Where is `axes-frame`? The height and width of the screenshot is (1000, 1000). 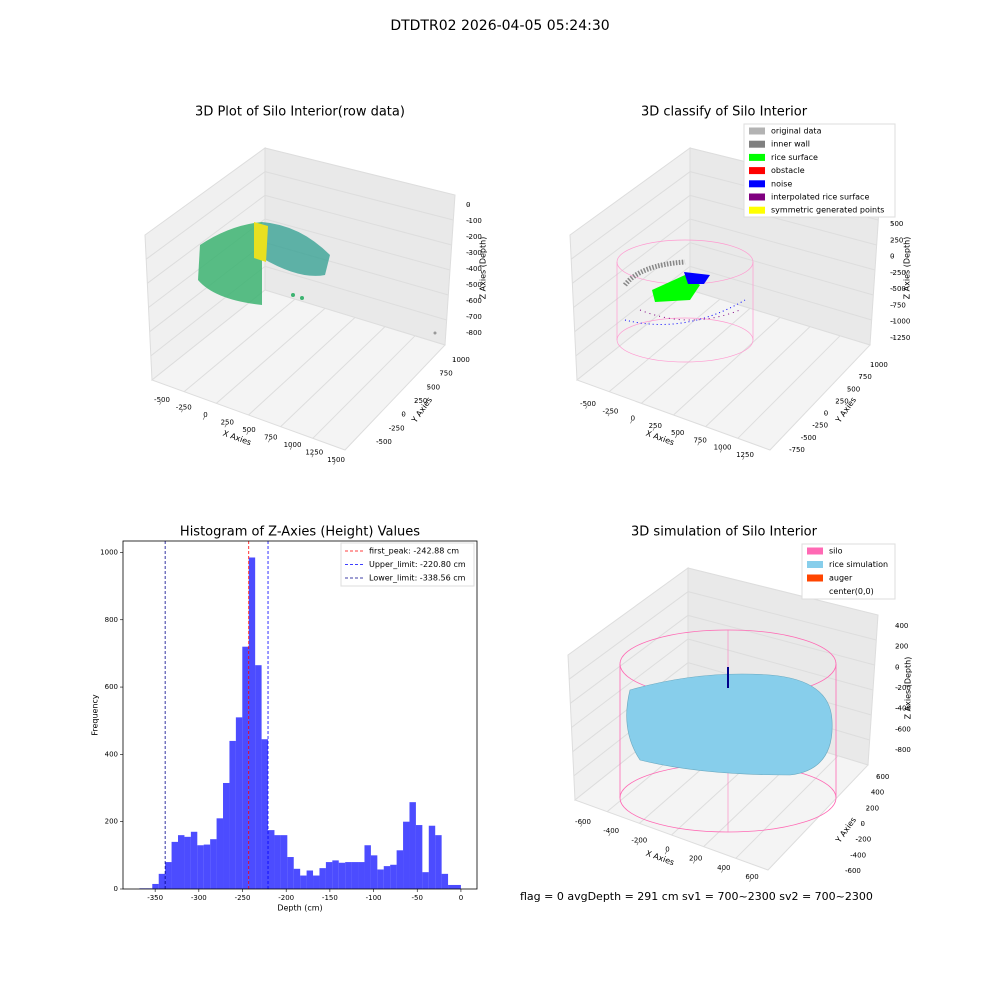 axes-frame is located at coordinates (300, 715).